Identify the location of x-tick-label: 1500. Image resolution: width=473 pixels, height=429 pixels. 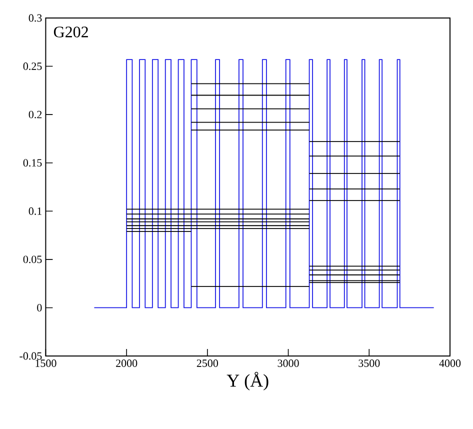
(46, 363).